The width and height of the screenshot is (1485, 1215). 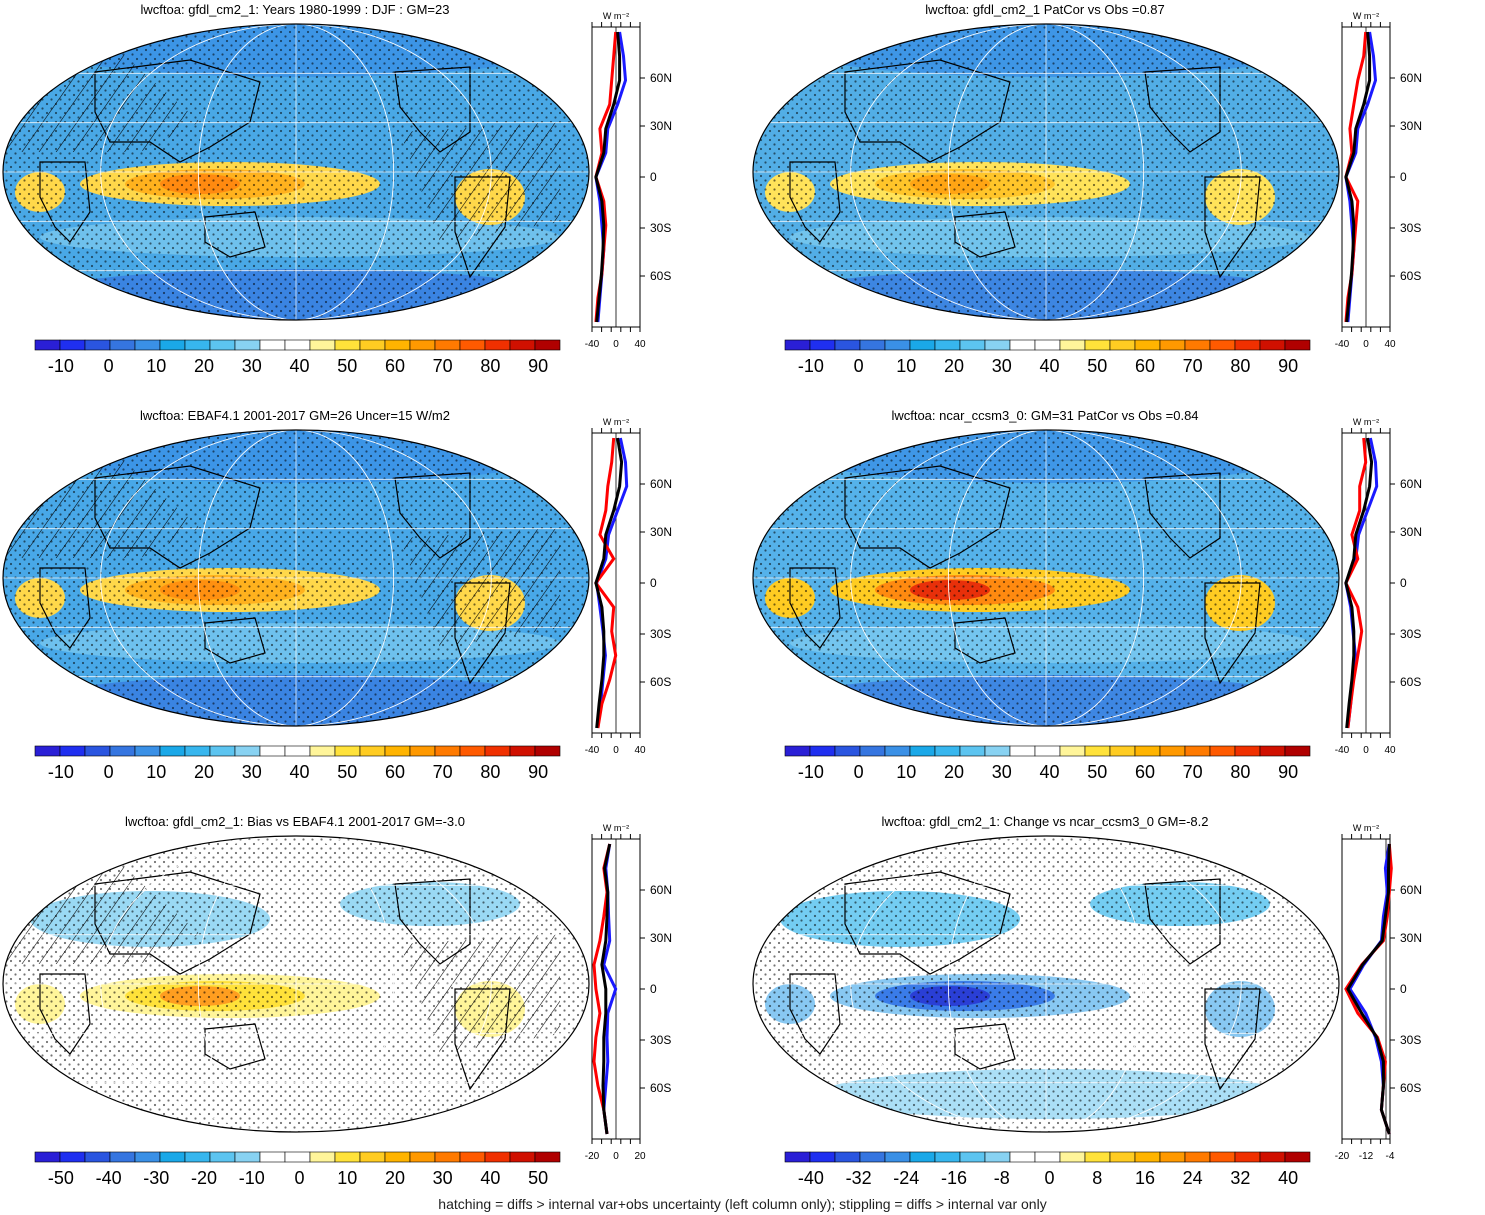 What do you see at coordinates (1288, 772) in the screenshot?
I see `colorbar-label: 90` at bounding box center [1288, 772].